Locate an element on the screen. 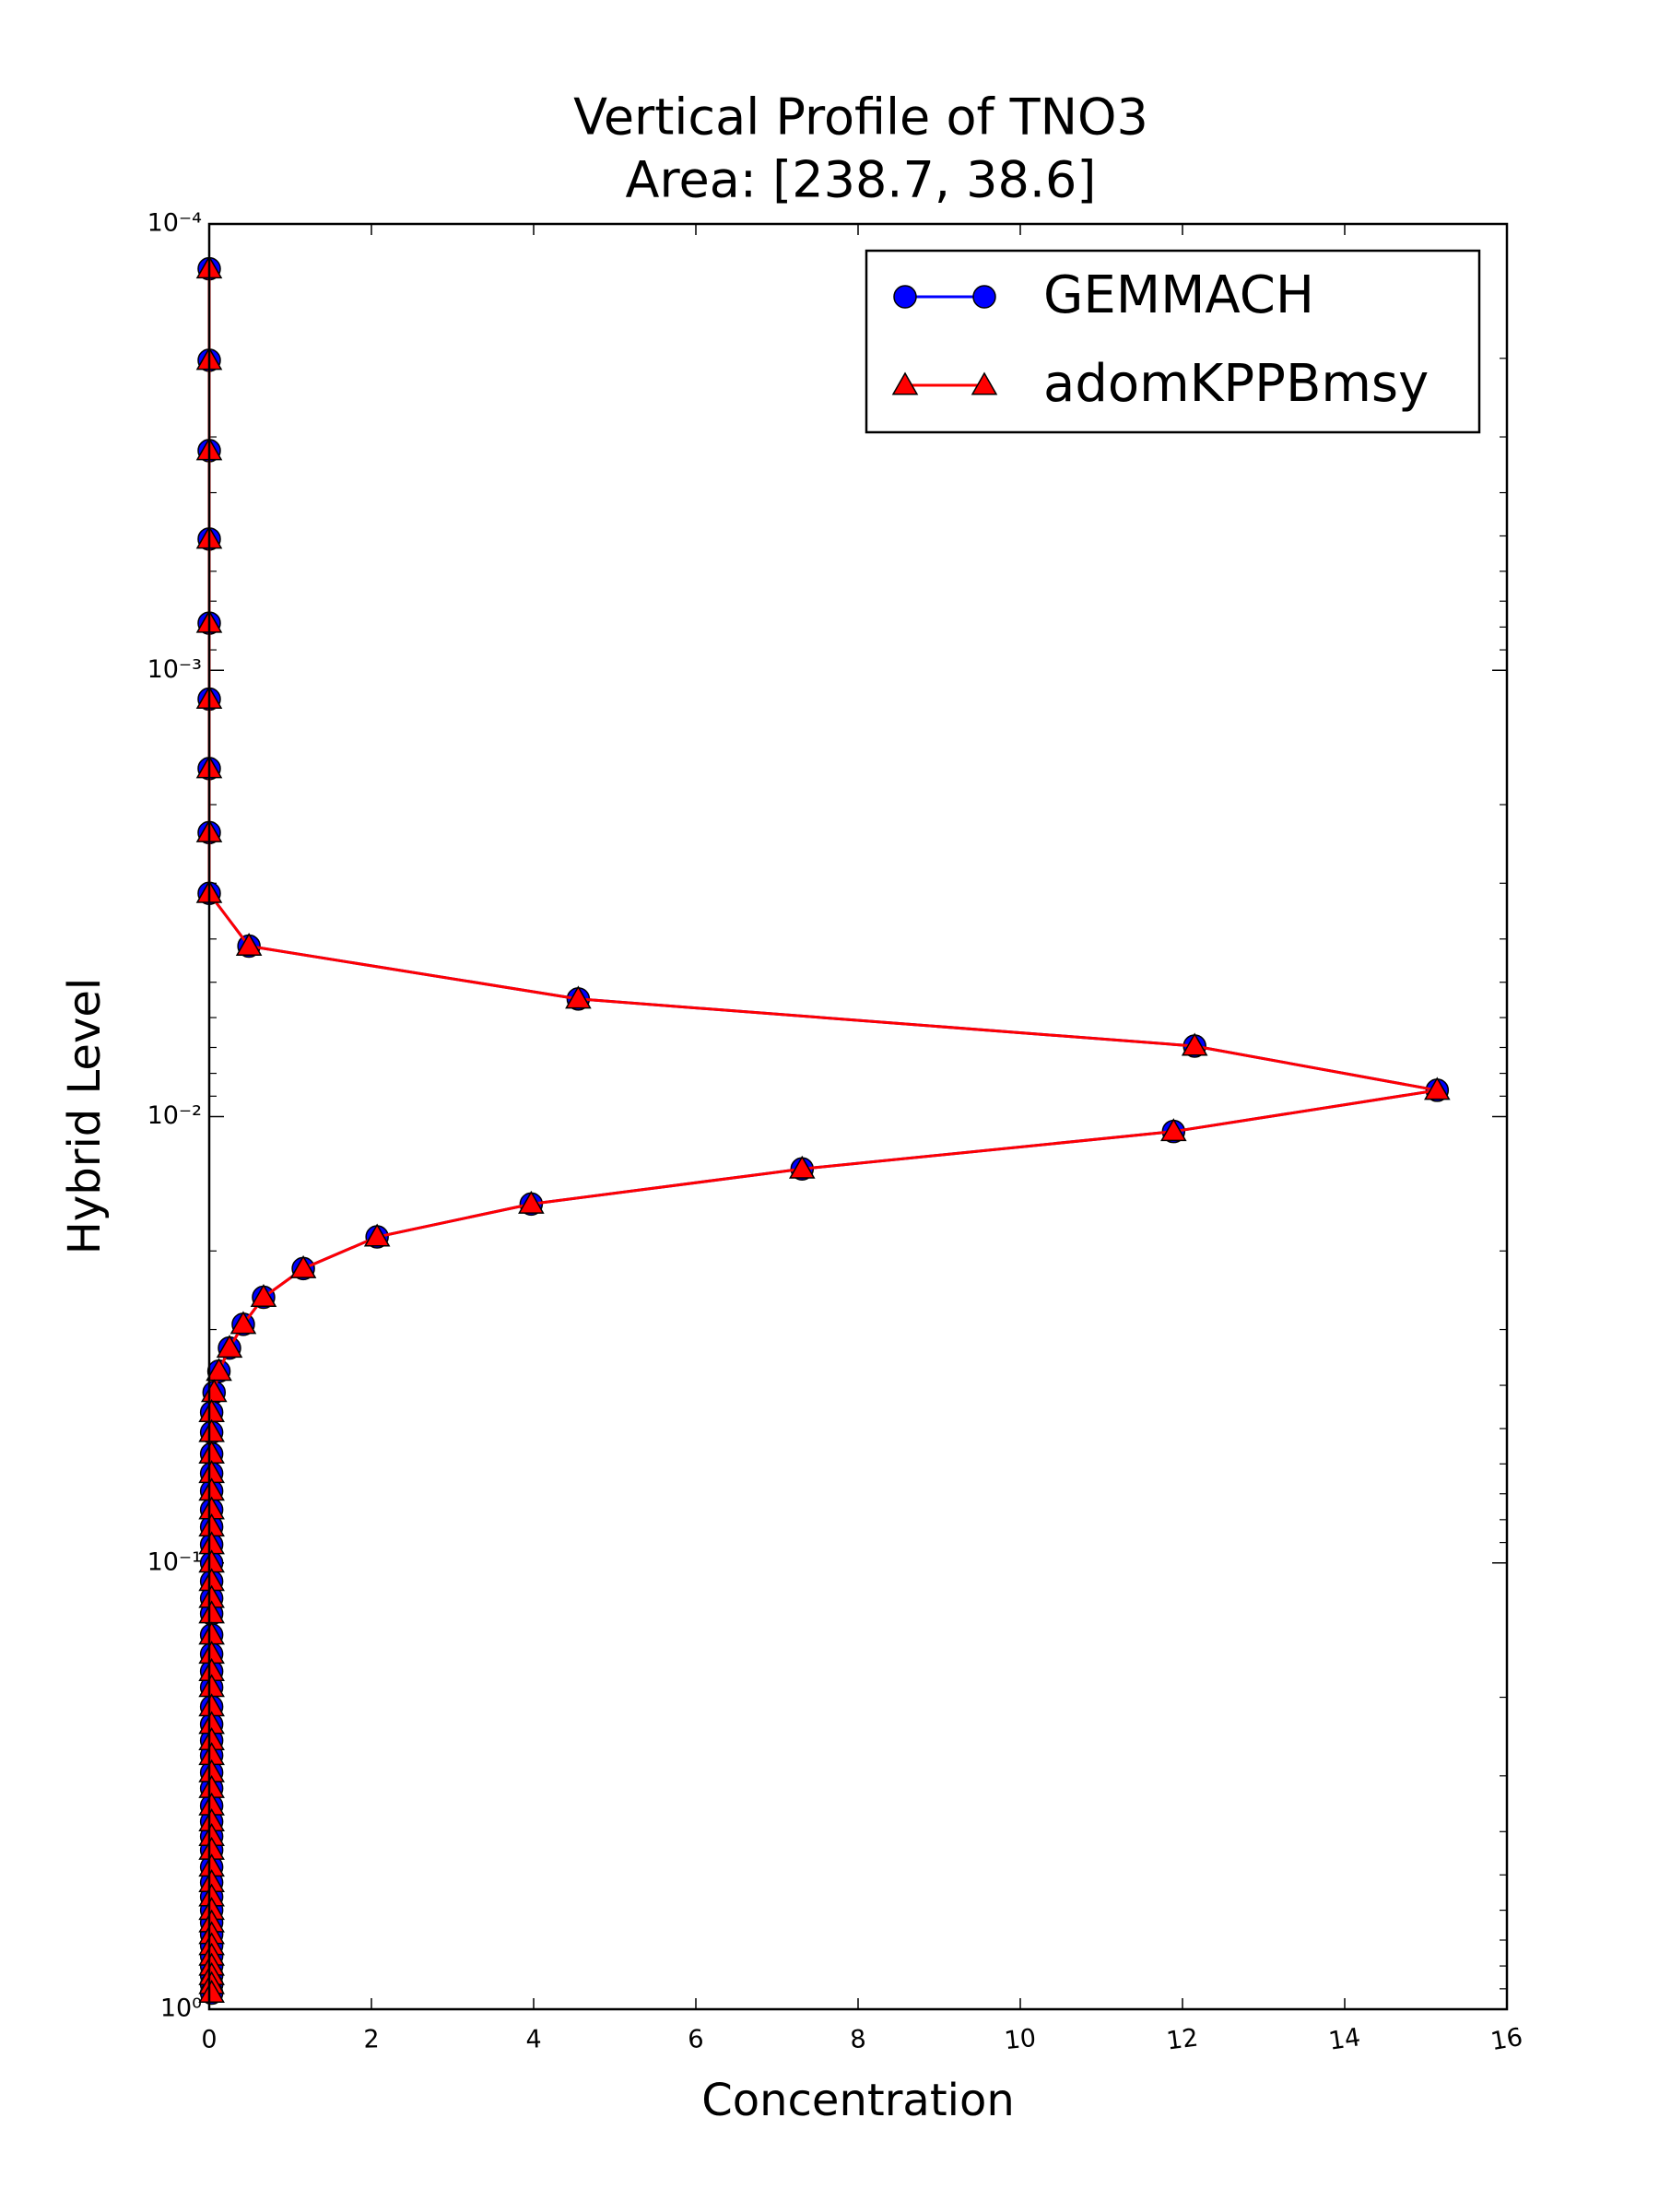  x-tick-label: 2 is located at coordinates (371, 2039).